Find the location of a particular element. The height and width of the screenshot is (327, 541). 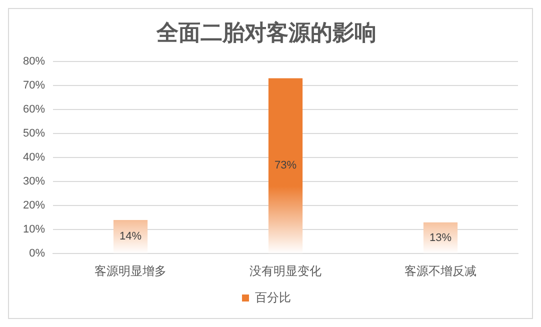

x-tick-label: 客源明显增多 is located at coordinates (130, 271).